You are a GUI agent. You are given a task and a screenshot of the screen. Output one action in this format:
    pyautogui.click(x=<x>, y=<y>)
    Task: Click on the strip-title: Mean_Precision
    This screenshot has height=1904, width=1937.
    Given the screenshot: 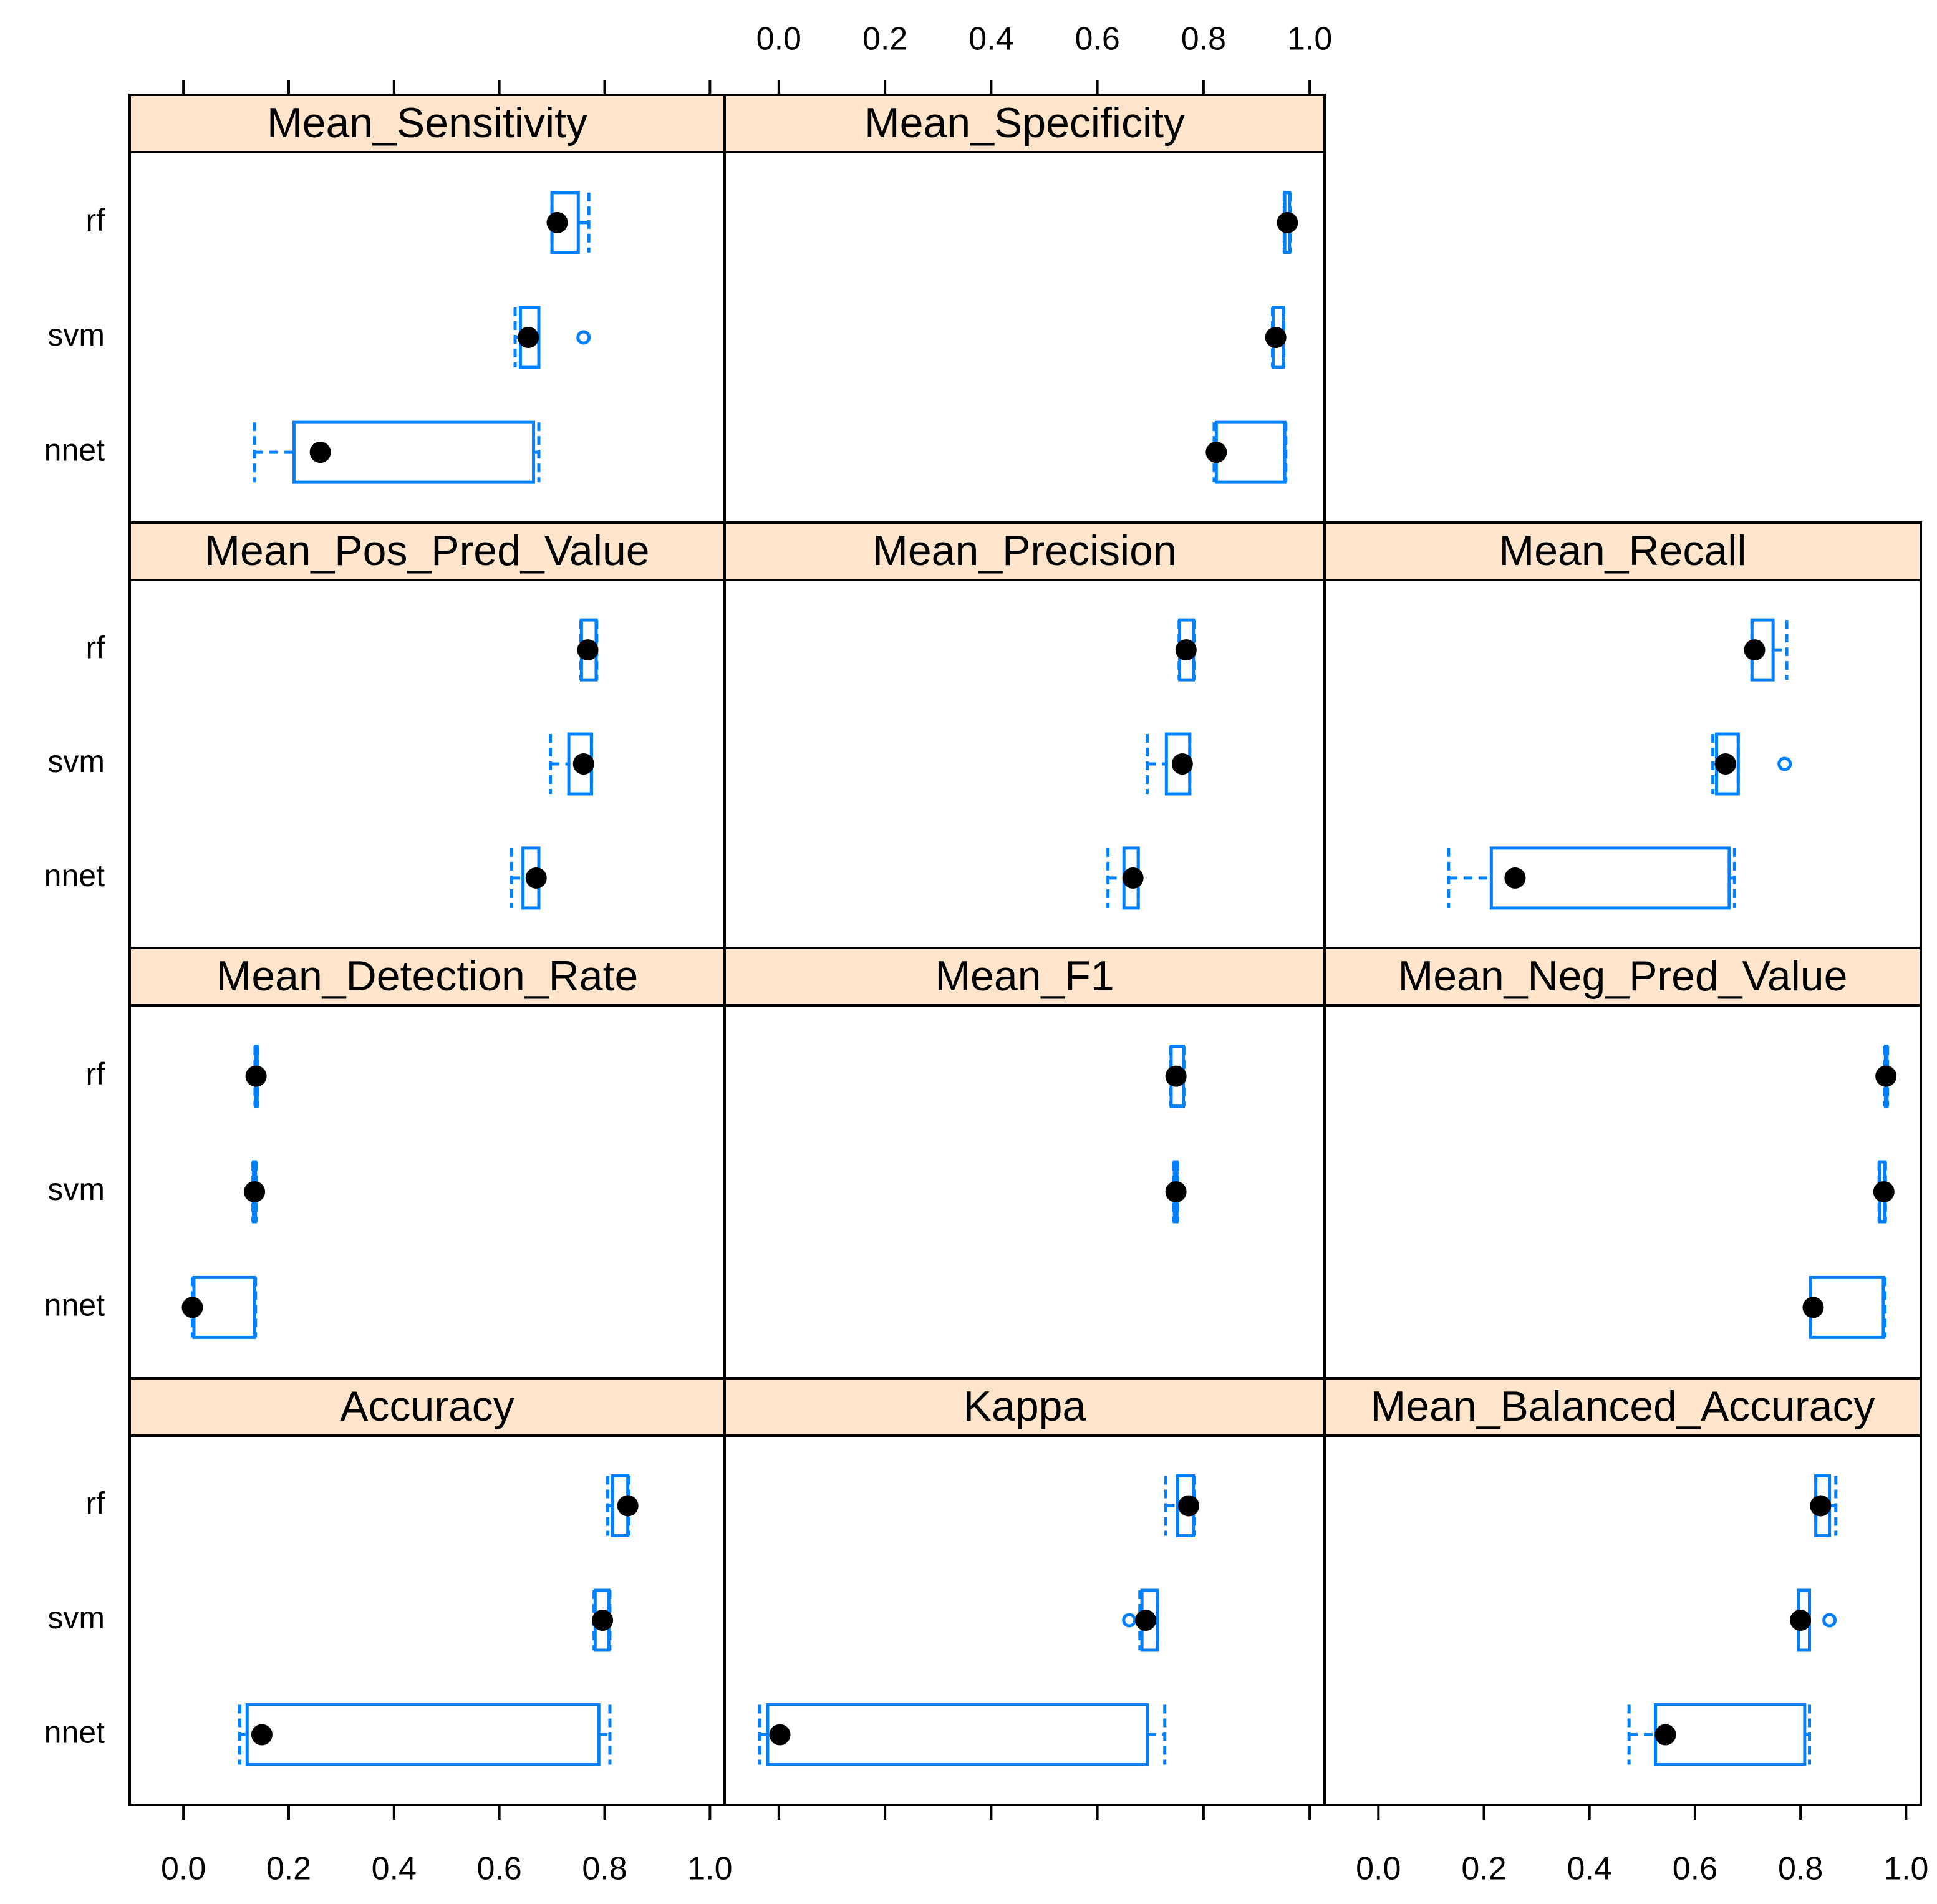 What is the action you would take?
    pyautogui.click(x=1024, y=550)
    